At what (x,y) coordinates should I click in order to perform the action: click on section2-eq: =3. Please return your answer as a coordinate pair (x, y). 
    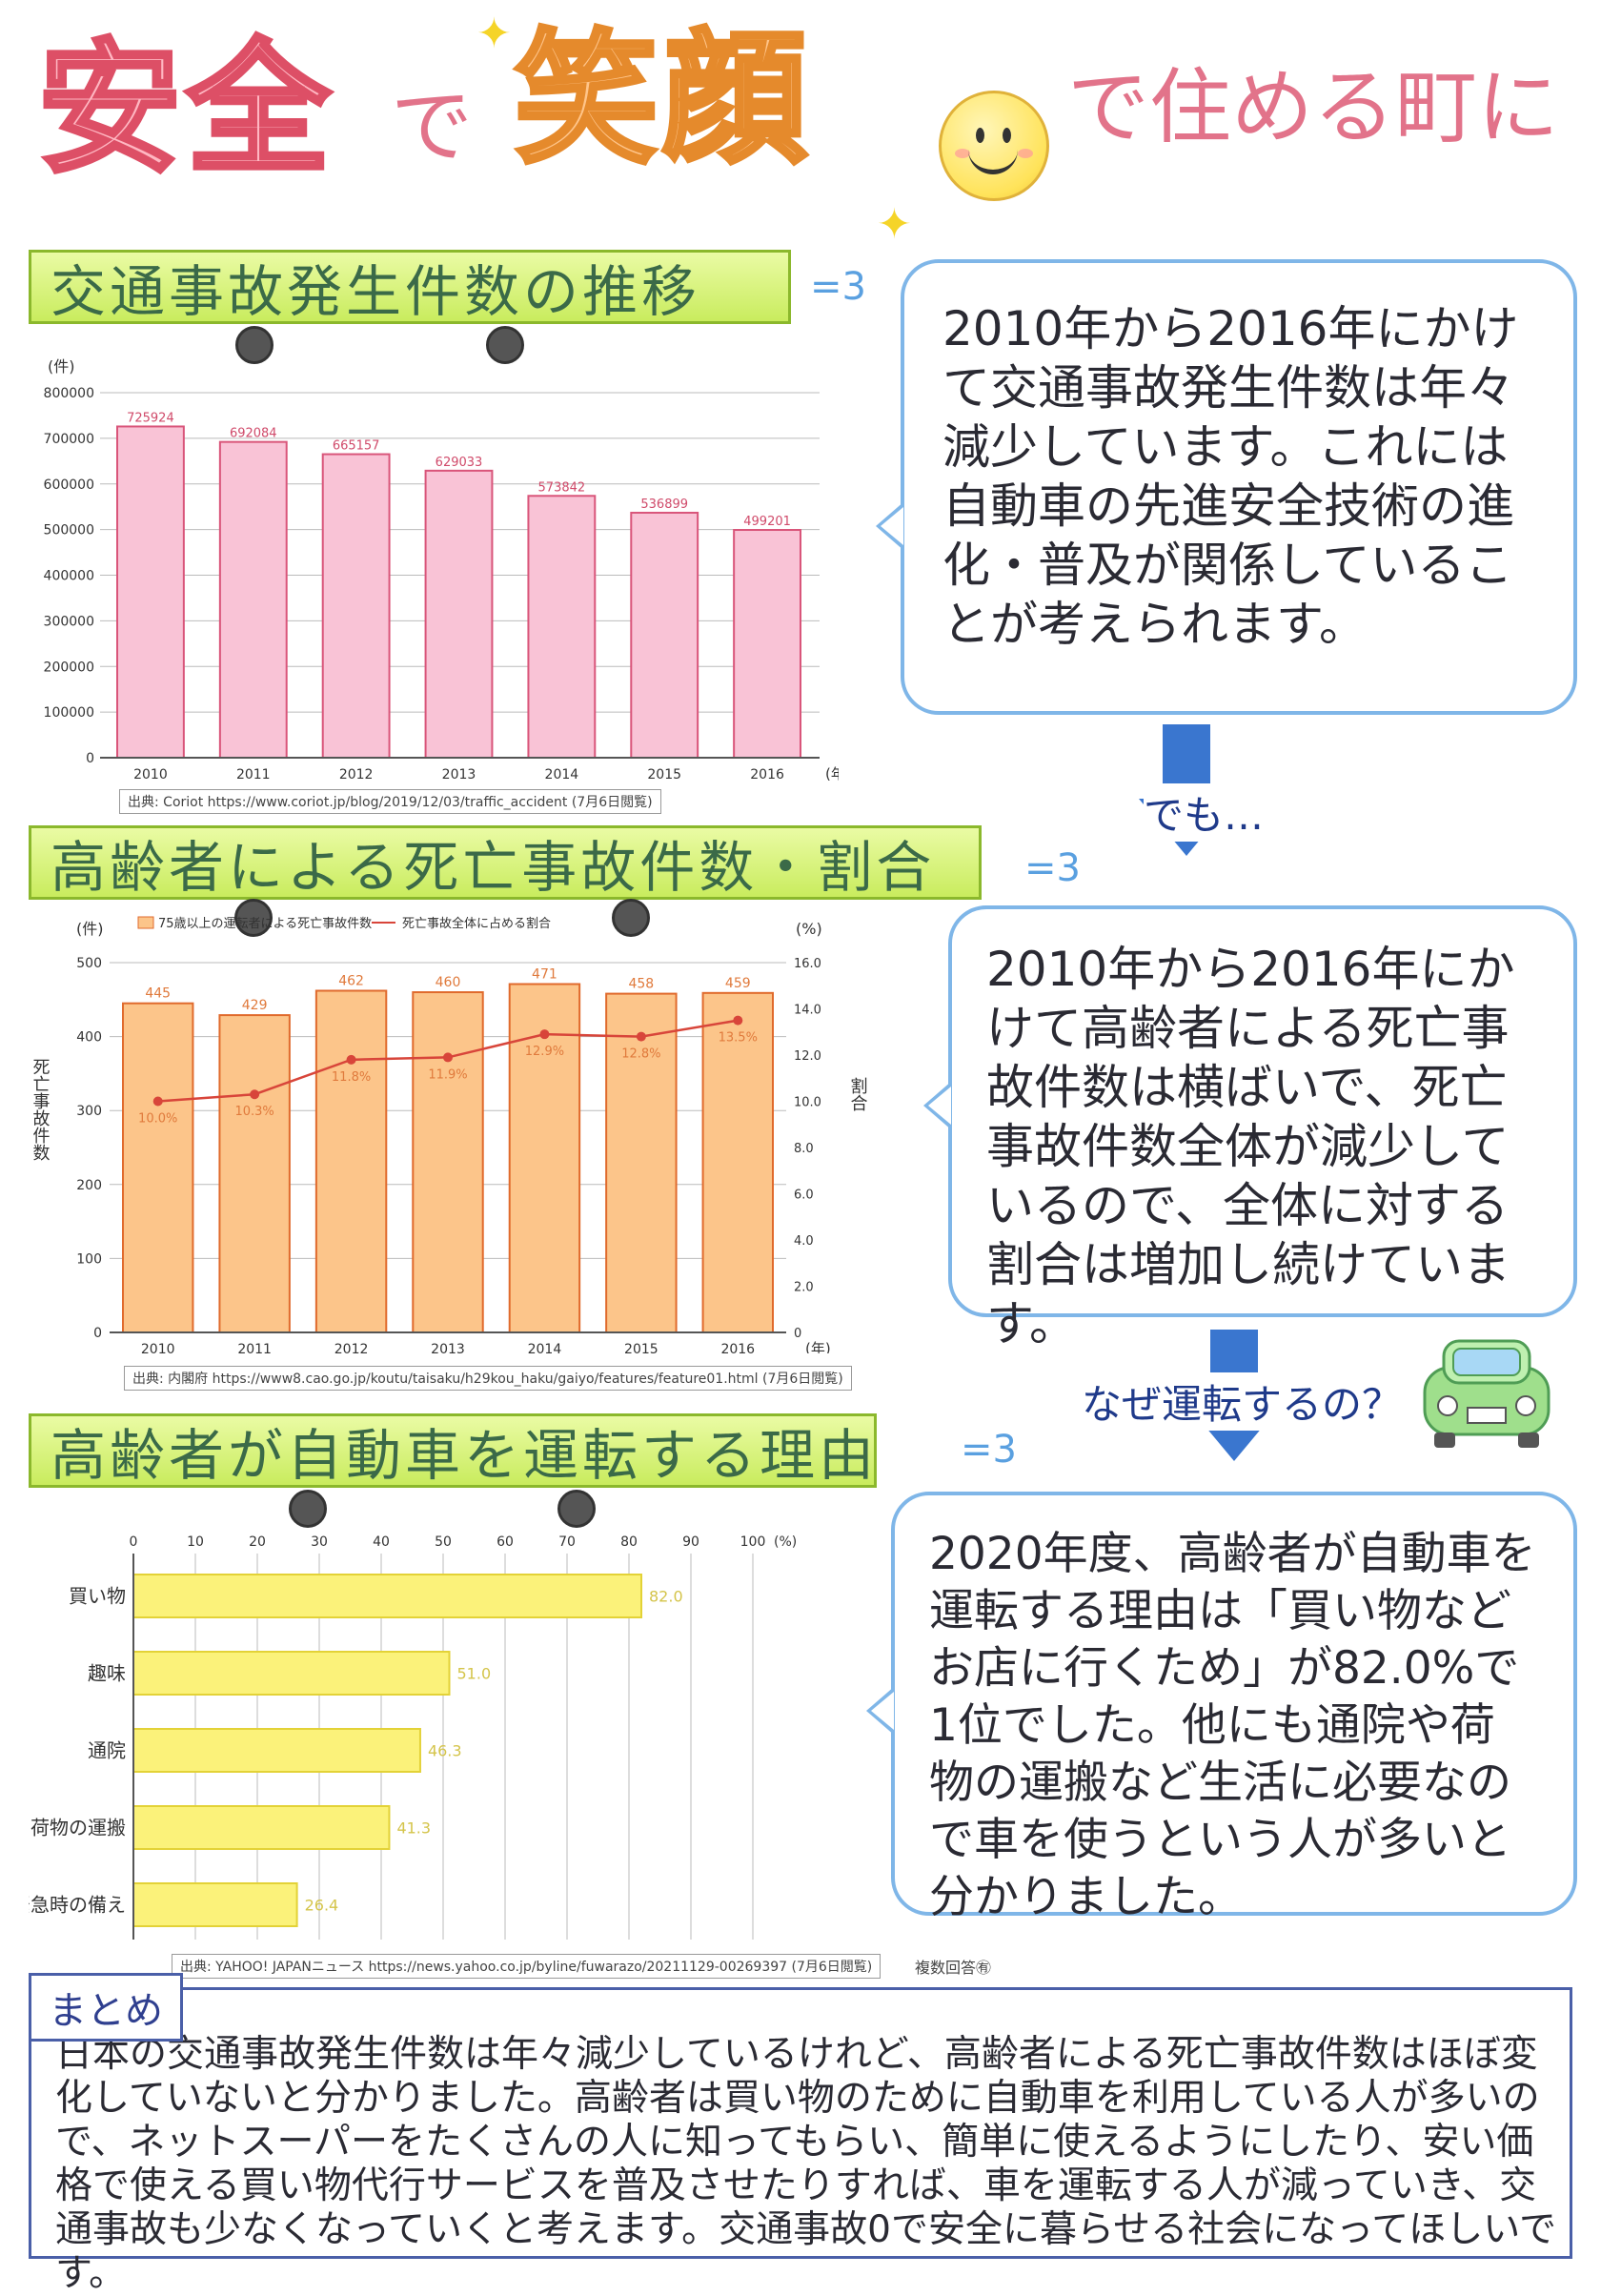
    Looking at the image, I should click on (1052, 868).